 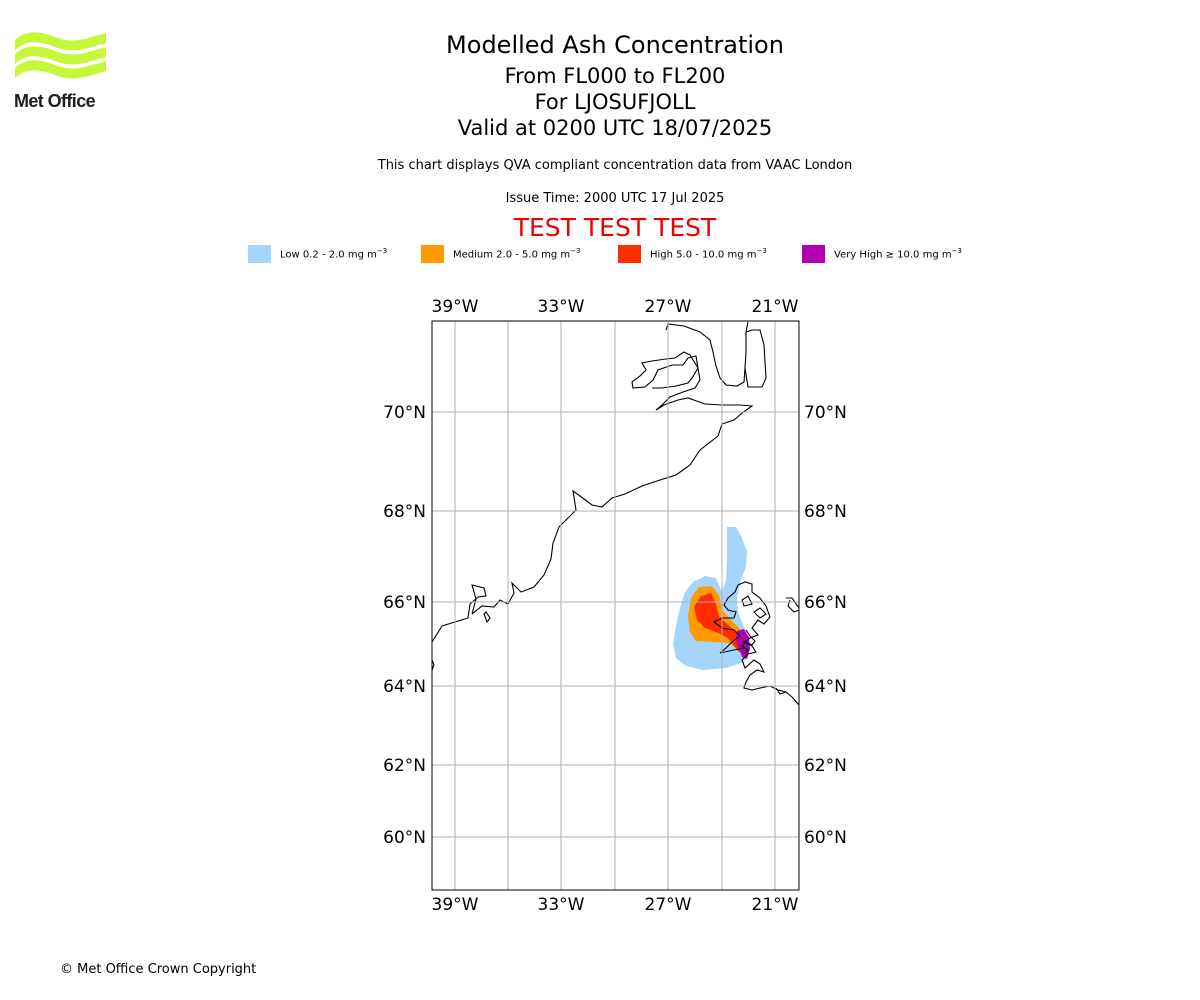 What do you see at coordinates (775, 905) in the screenshot?
I see `lon-label-bottom: 21°W` at bounding box center [775, 905].